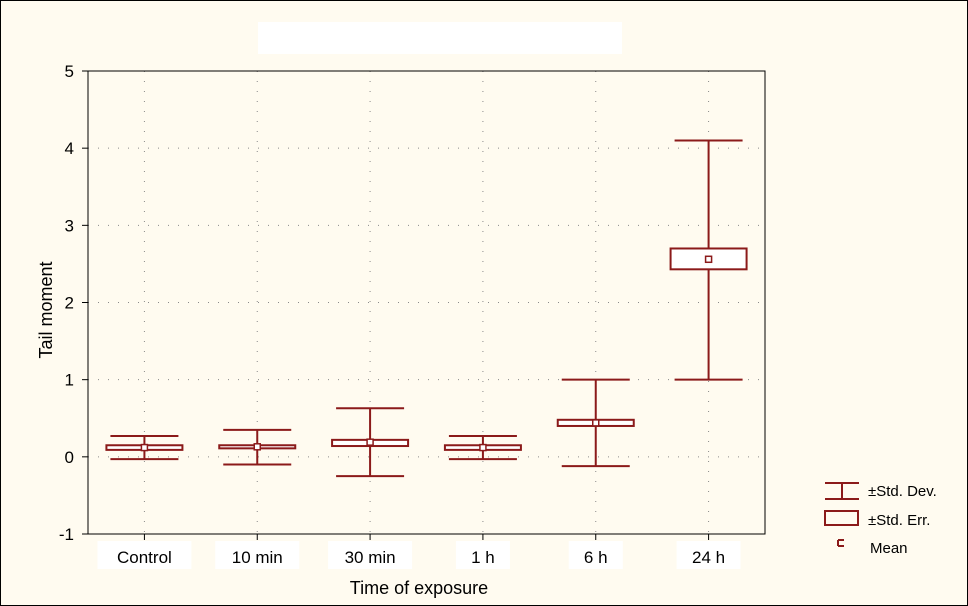 The image size is (968, 606). Describe the element at coordinates (889, 548) in the screenshot. I see `legend-mean-label: Mean` at that location.